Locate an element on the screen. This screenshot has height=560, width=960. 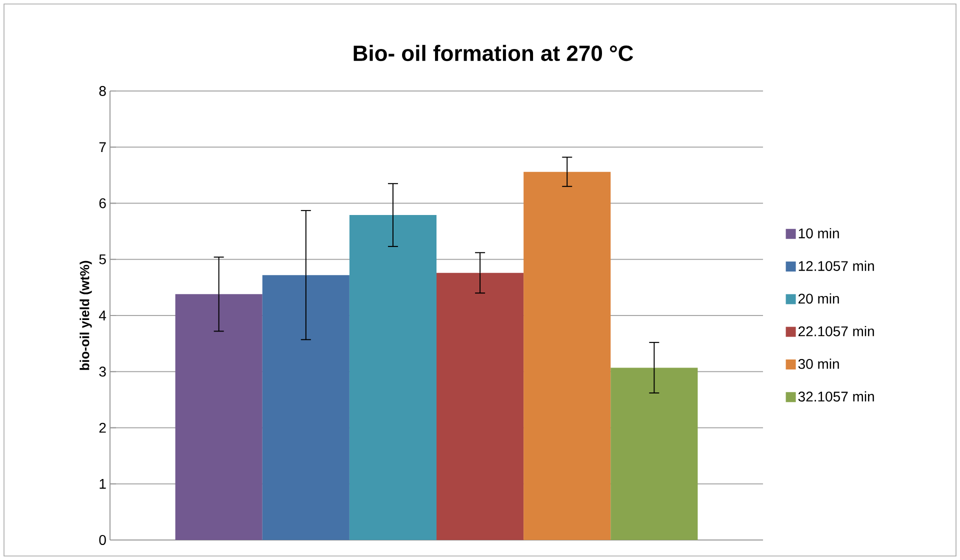
y-tick-label: 8 is located at coordinates (102, 91).